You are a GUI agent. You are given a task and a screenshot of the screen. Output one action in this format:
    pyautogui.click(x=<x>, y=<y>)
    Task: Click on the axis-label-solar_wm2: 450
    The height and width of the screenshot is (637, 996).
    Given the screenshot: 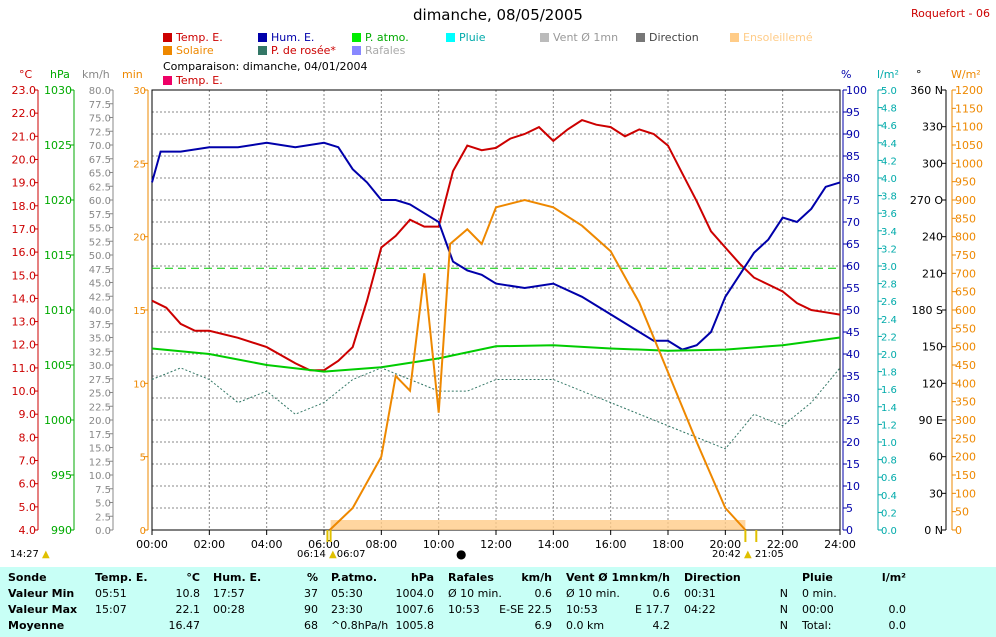 What is the action you would take?
    pyautogui.click(x=965, y=365)
    